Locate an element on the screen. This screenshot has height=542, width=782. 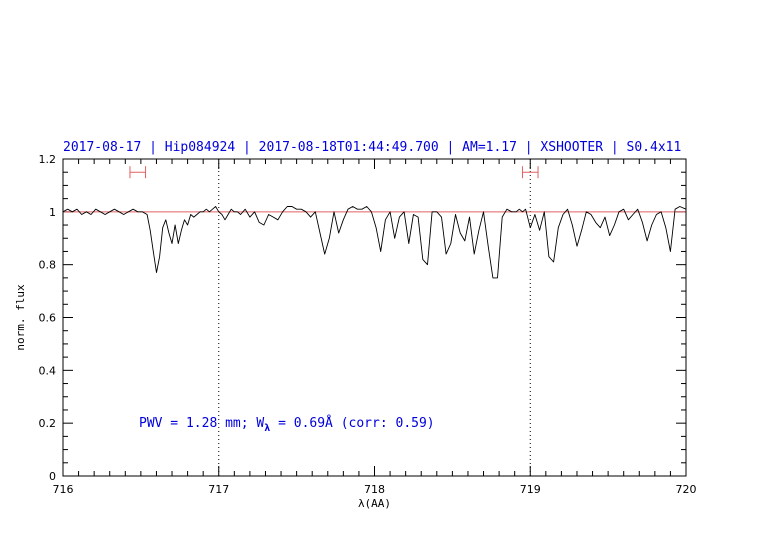
y-axis-label: norm. flux is located at coordinates (20, 317).